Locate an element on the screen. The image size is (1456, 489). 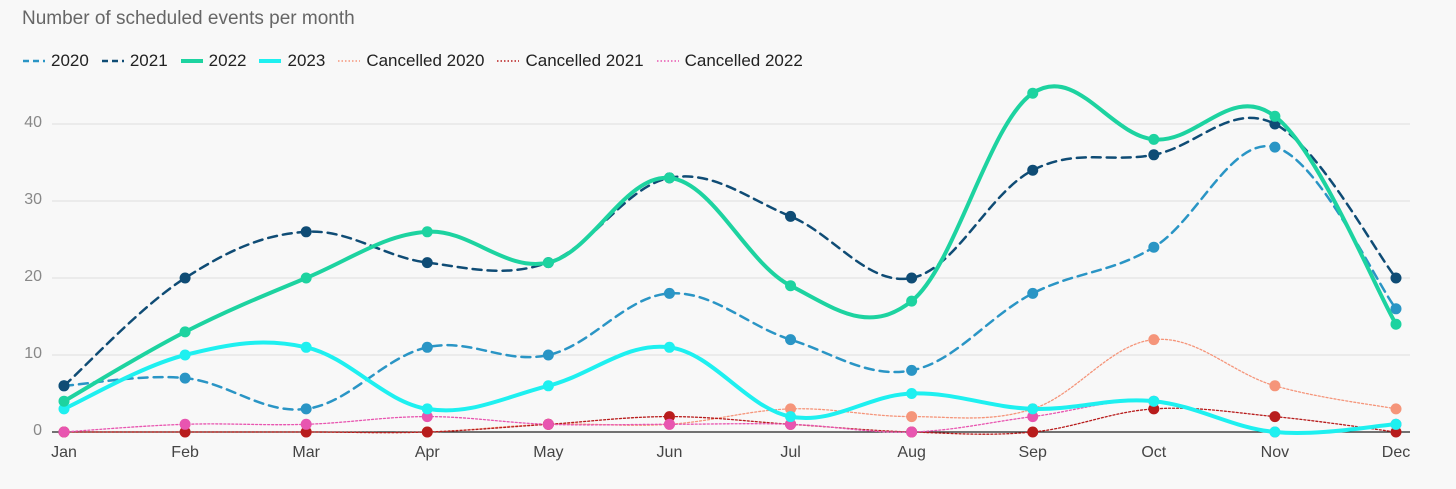
legend-item-2020: 2020 is located at coordinates (55, 61).